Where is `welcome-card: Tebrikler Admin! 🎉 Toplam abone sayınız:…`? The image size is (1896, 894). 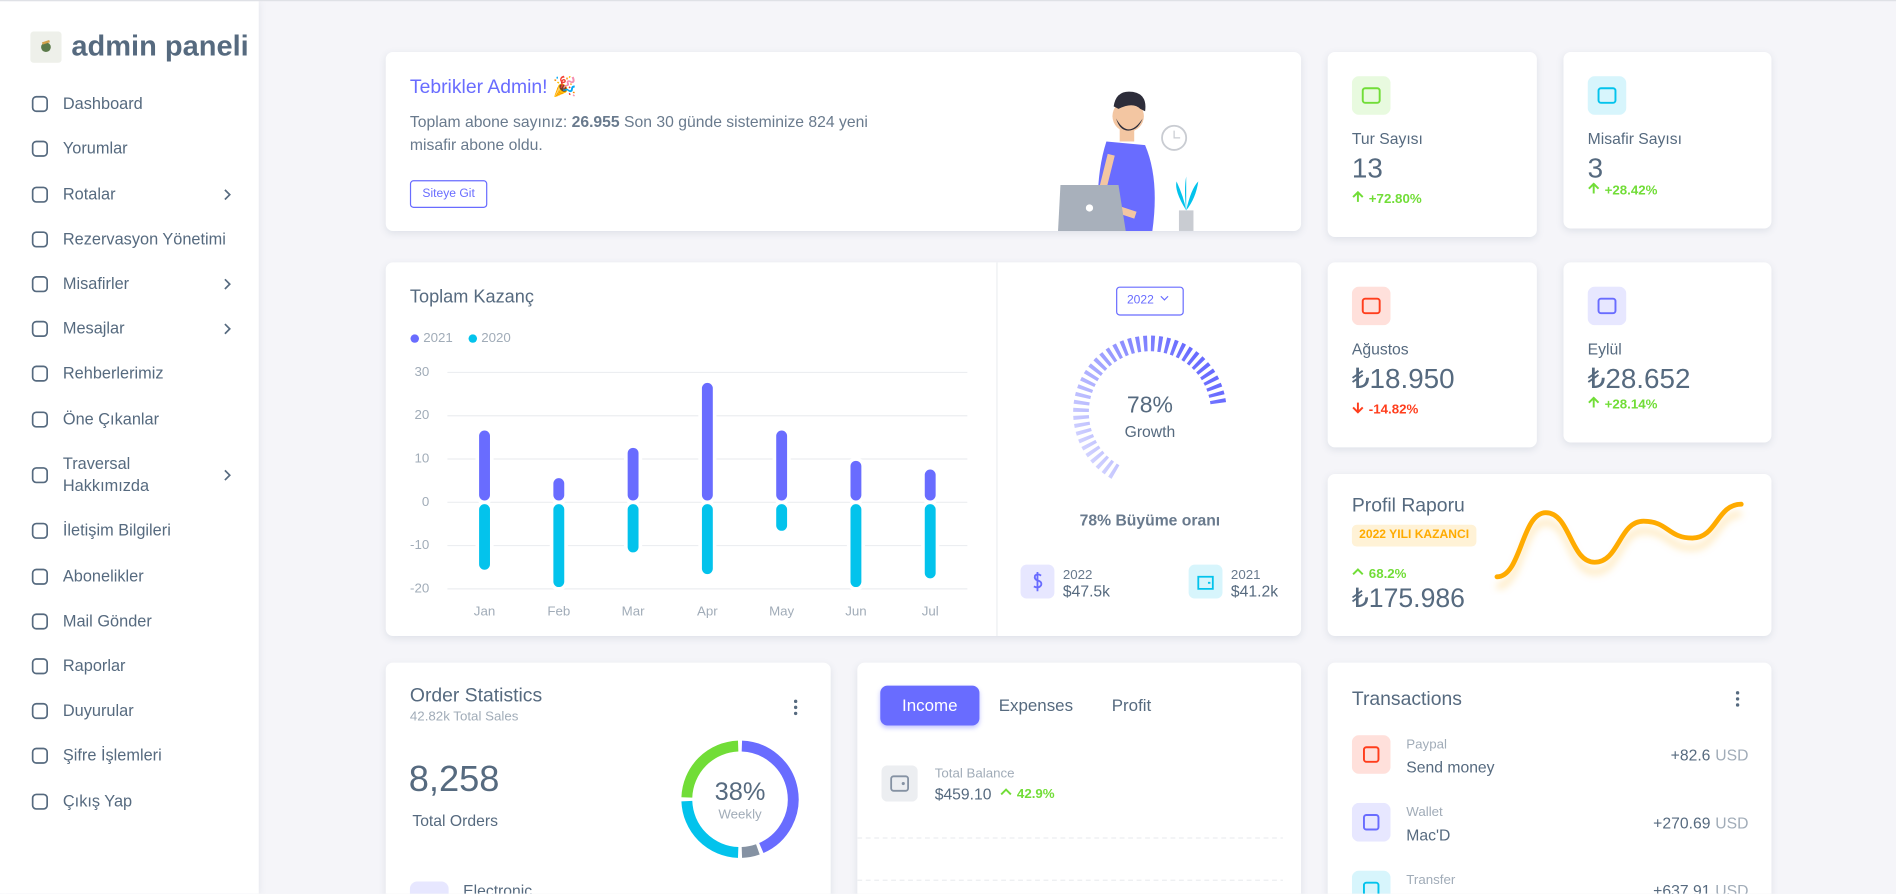
welcome-card: Tebrikler Admin! 🎉 Toplam abone sayınız:… is located at coordinates (843, 141).